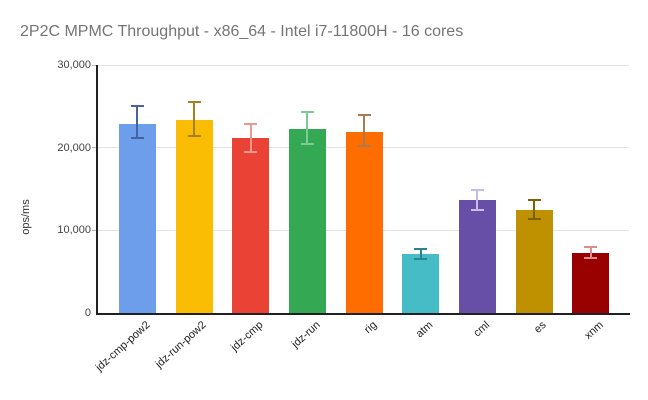 The width and height of the screenshot is (648, 400). Describe the element at coordinates (425, 330) in the screenshot. I see `x-tick-label-atm: atm` at that location.